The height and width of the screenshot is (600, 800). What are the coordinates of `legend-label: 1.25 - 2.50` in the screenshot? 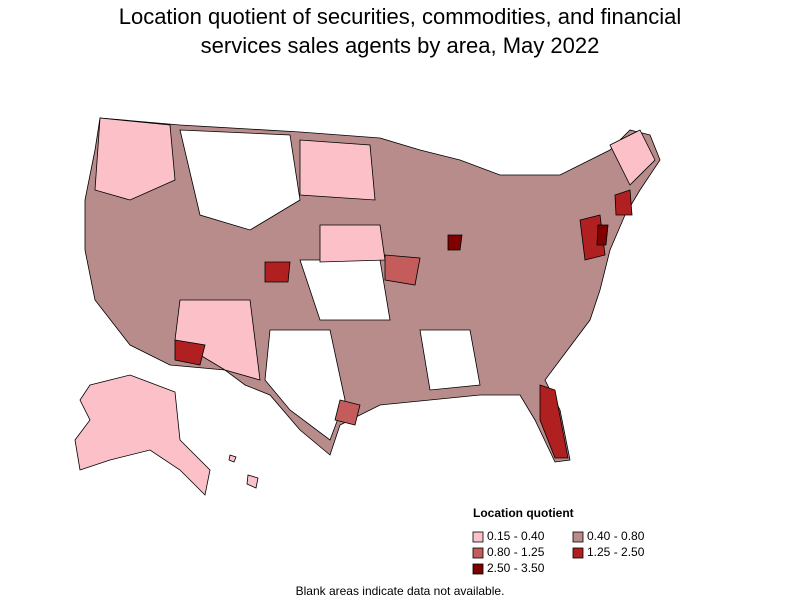 It's located at (616, 552).